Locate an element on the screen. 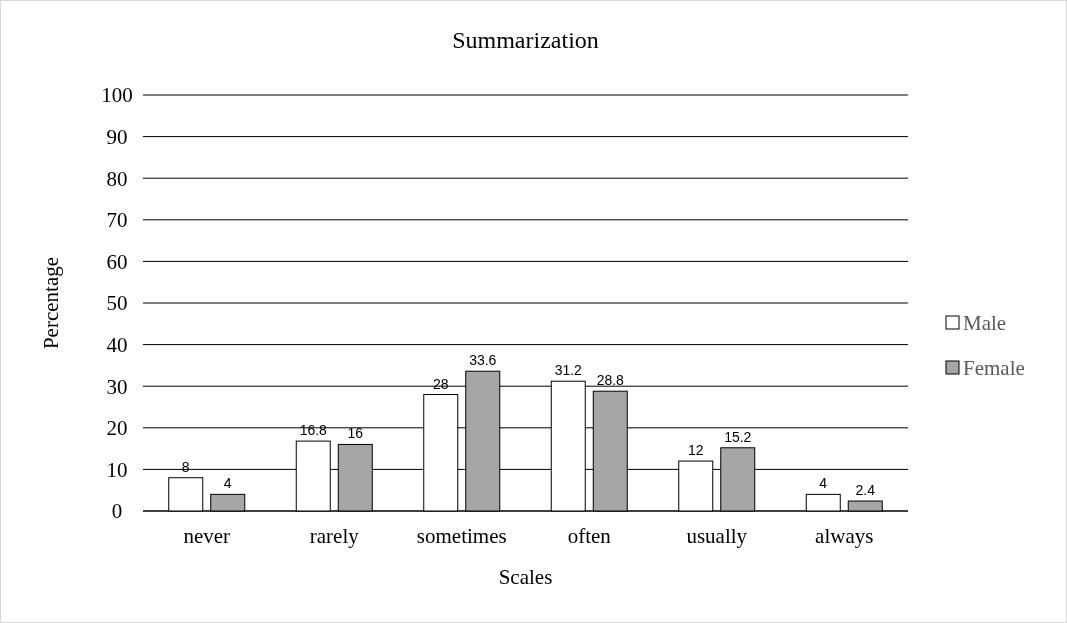  y-tick-label: 60 is located at coordinates (117, 261).